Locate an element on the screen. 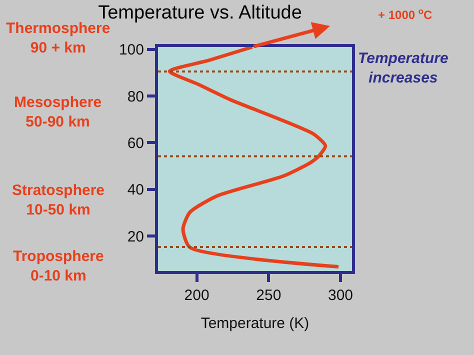 This screenshot has height=355, width=474. x-tick-label: 200 is located at coordinates (197, 295).